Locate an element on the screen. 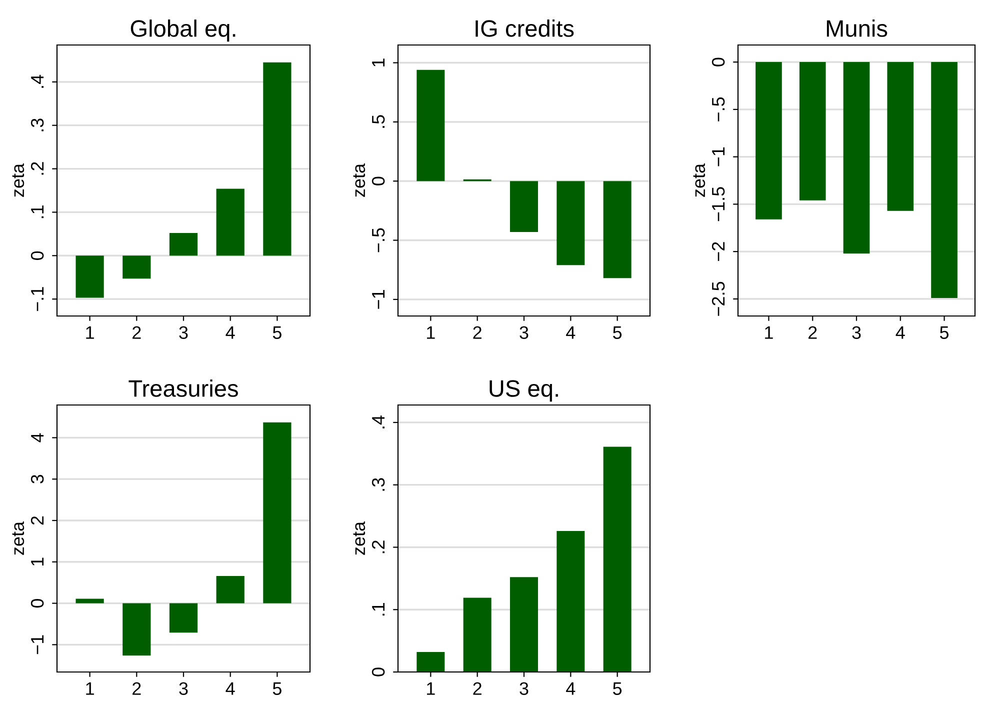 The image size is (982, 703). y-tick-label: −1.5 is located at coordinates (718, 204).